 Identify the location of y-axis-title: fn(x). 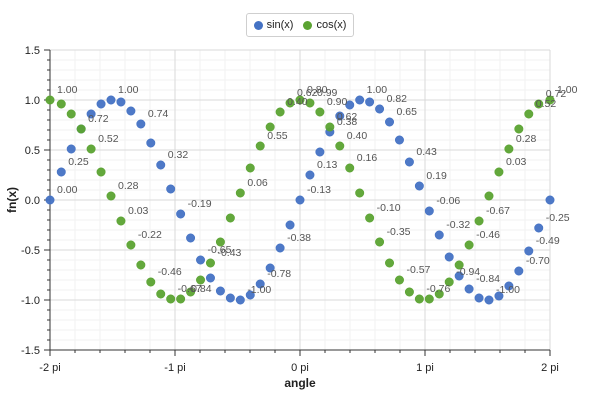
(12, 200).